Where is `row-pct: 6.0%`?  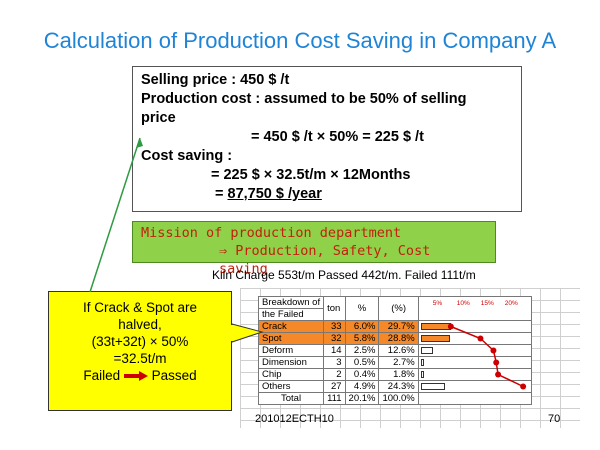
row-pct: 6.0% is located at coordinates (362, 326).